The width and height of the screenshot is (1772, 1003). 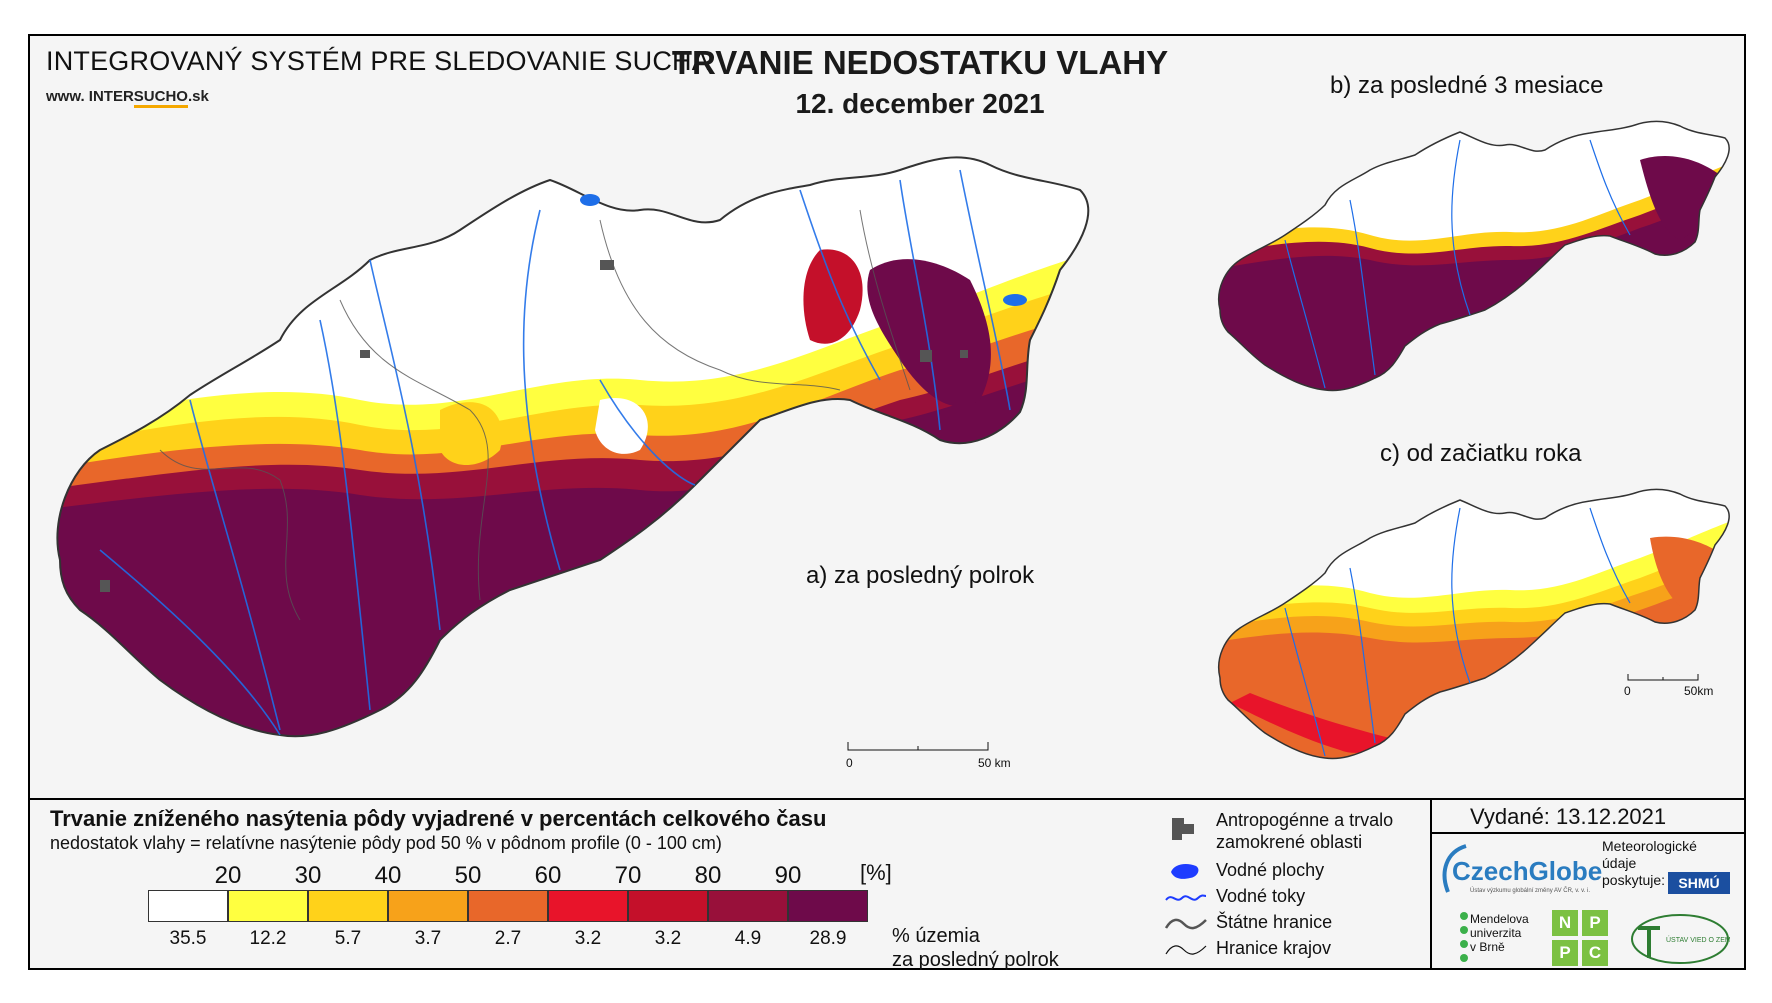 What do you see at coordinates (1289, 842) in the screenshot?
I see `symbol-anthropogenic-2: zamokrené oblasti` at bounding box center [1289, 842].